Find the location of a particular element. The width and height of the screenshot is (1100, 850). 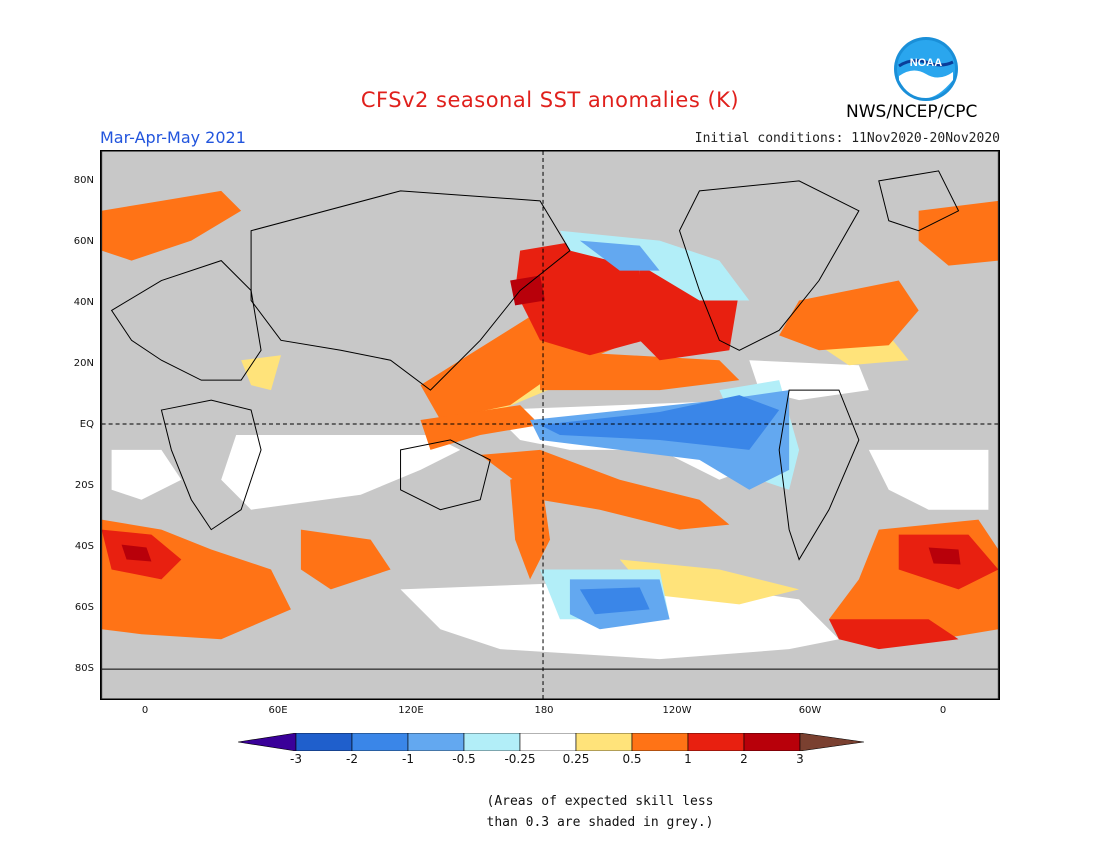

lon-label-120w: 120W is located at coordinates (677, 710).